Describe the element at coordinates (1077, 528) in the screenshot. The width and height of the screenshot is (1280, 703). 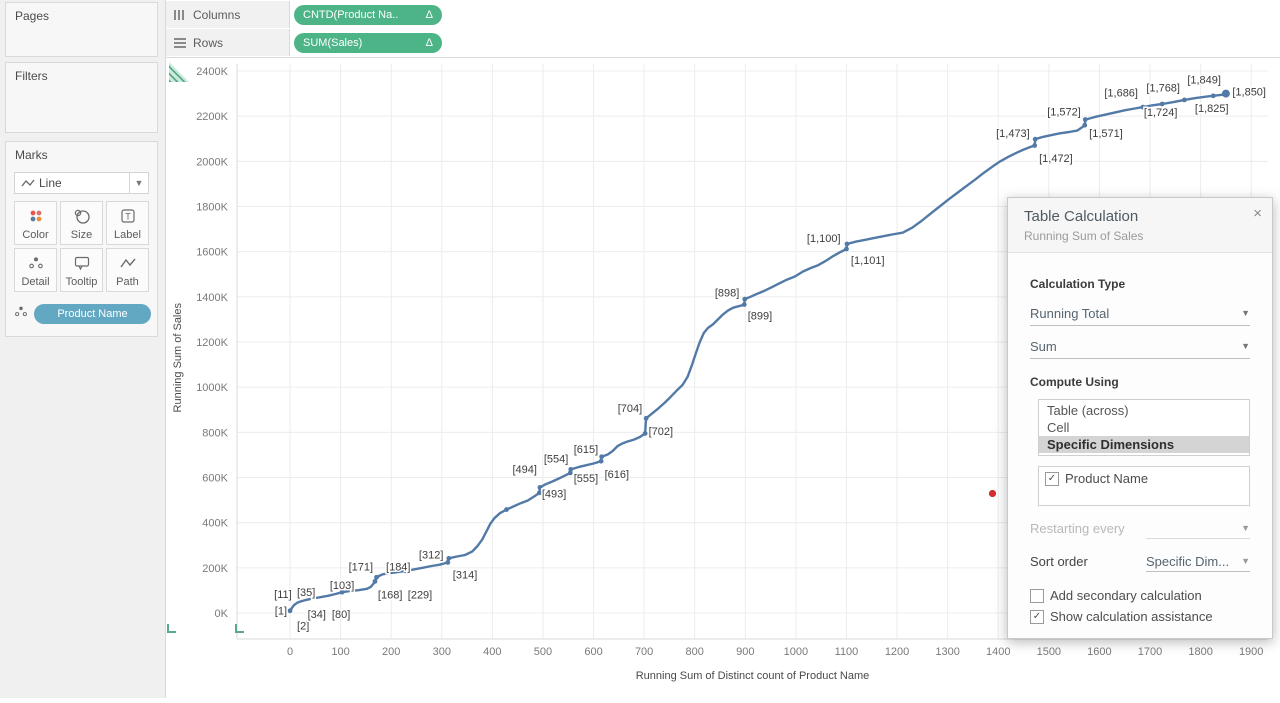
I see `restarting-every-label: Restarting every` at that location.